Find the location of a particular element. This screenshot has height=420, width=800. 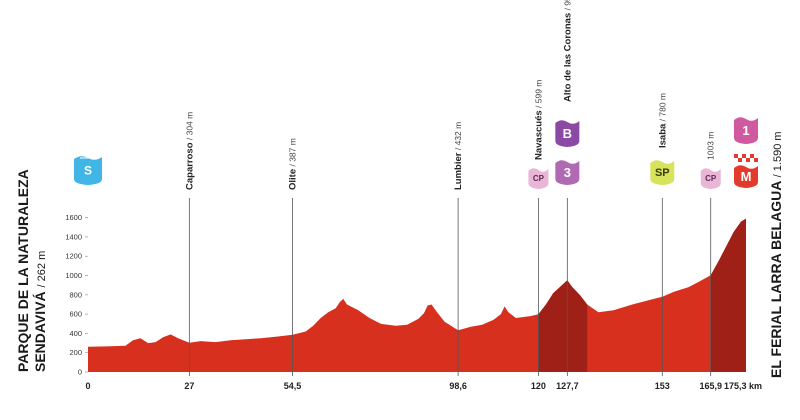

finish-altitude: / 1.590 m is located at coordinates (778, 154).